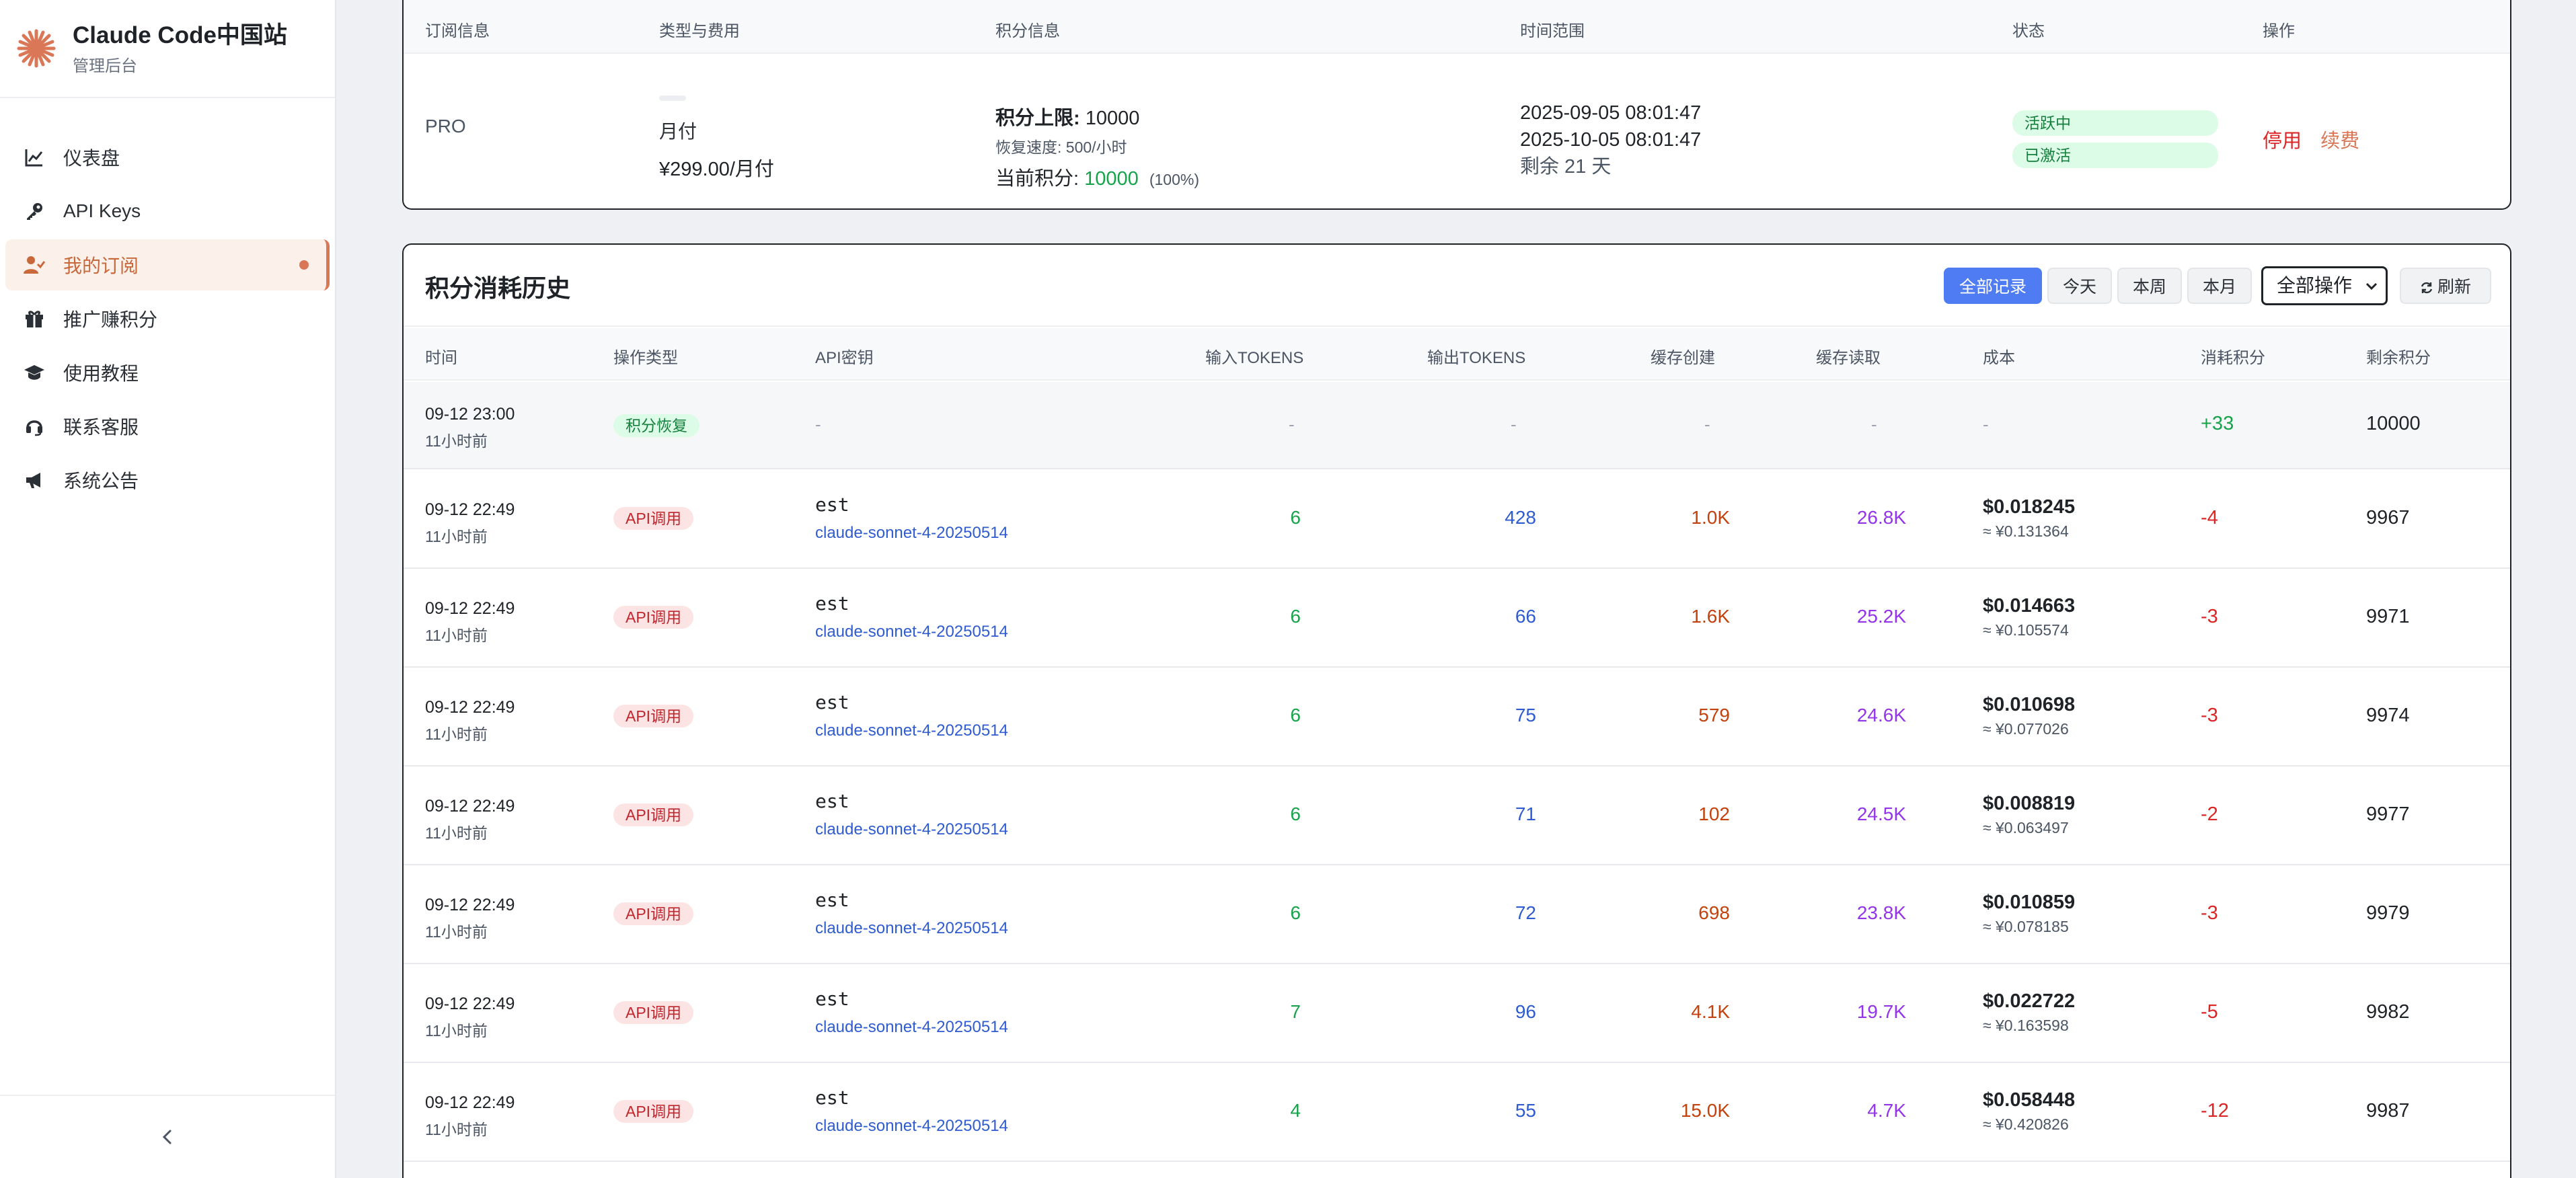 The width and height of the screenshot is (2576, 1178). I want to click on credits-remaining: 9967, so click(2388, 517).